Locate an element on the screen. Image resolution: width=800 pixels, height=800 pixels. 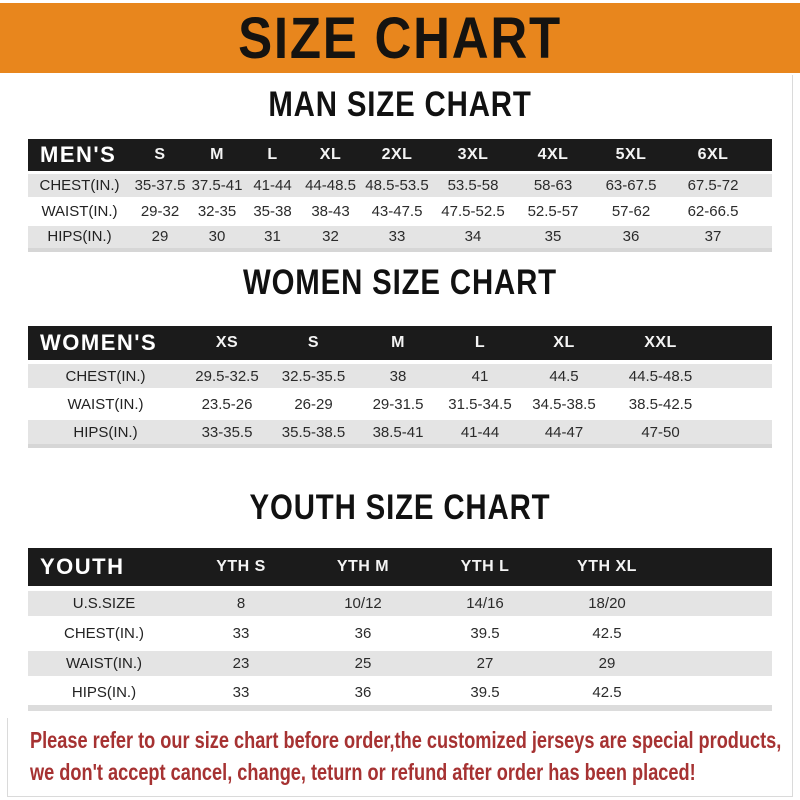
column-header: XL is located at coordinates (564, 344).